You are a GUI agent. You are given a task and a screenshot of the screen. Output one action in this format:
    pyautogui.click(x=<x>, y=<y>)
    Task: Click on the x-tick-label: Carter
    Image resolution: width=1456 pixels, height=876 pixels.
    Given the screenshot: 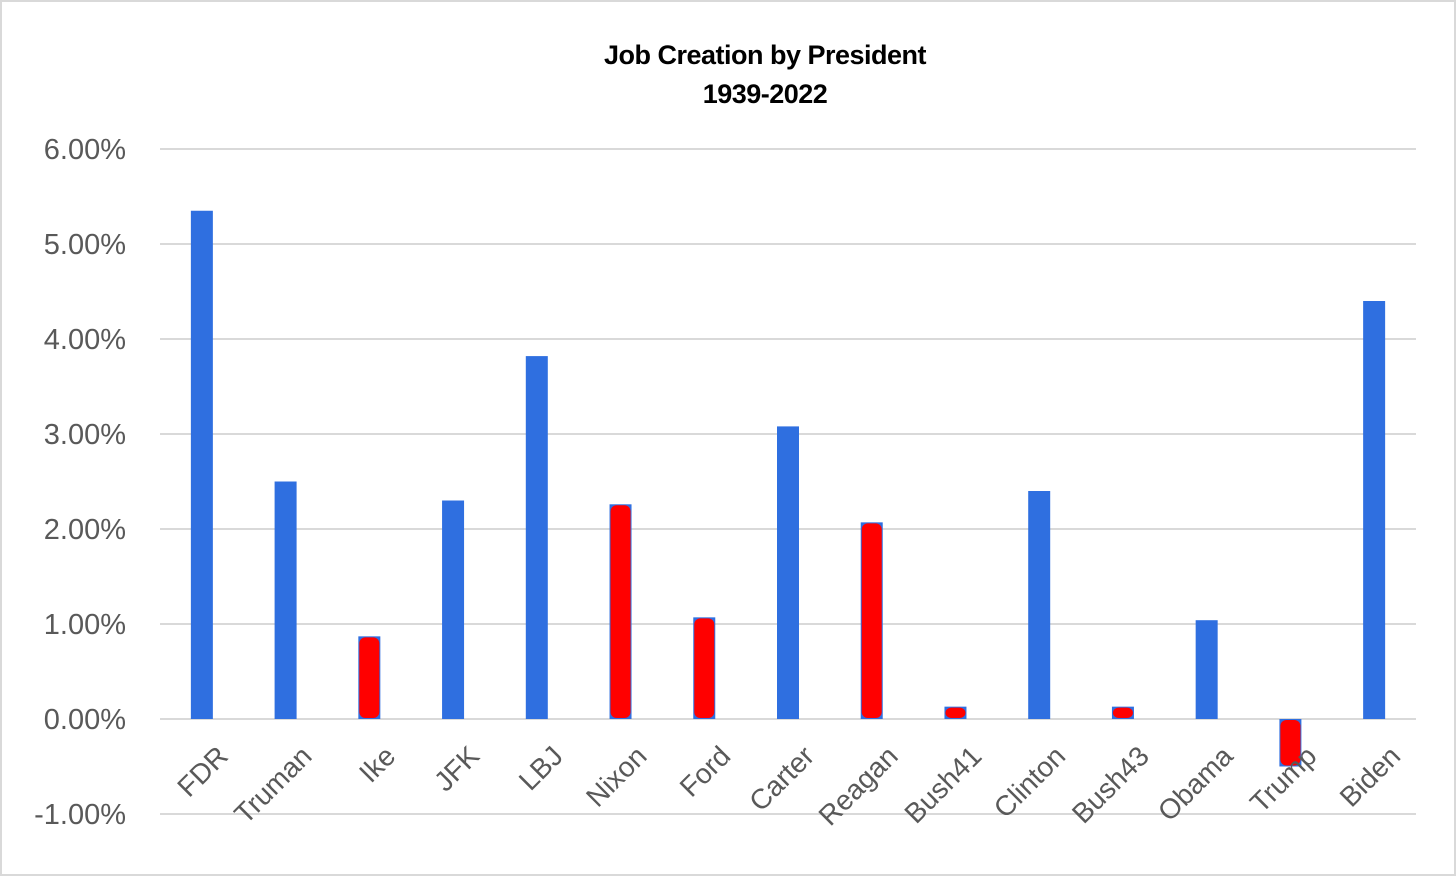 What is the action you would take?
    pyautogui.click(x=781, y=778)
    